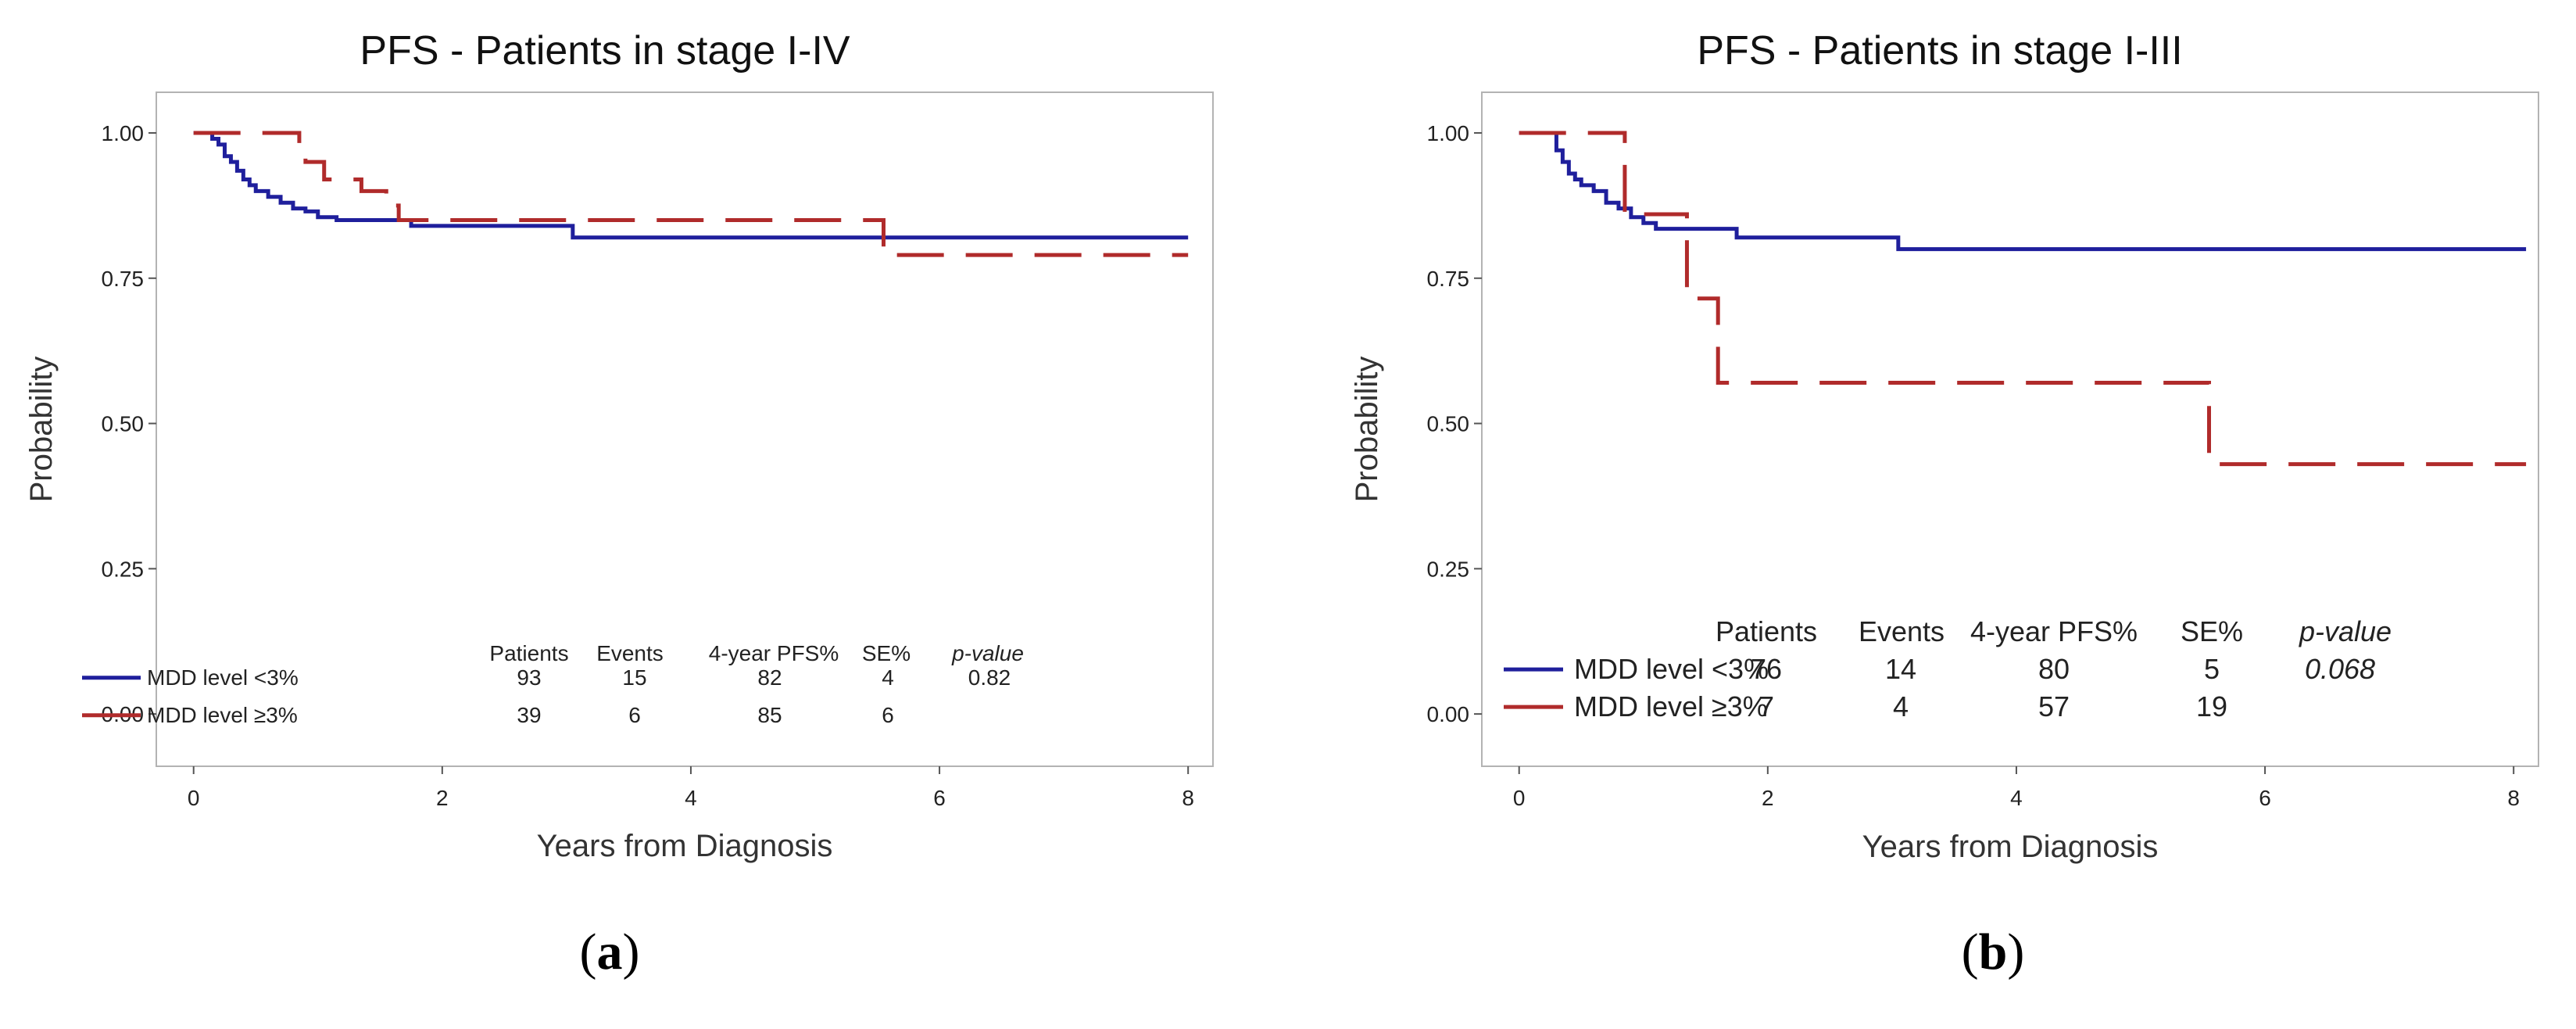 This screenshot has width=2576, height=1029. Describe the element at coordinates (2265, 798) in the screenshot. I see `chart-b-x-tick-label: 6` at that location.